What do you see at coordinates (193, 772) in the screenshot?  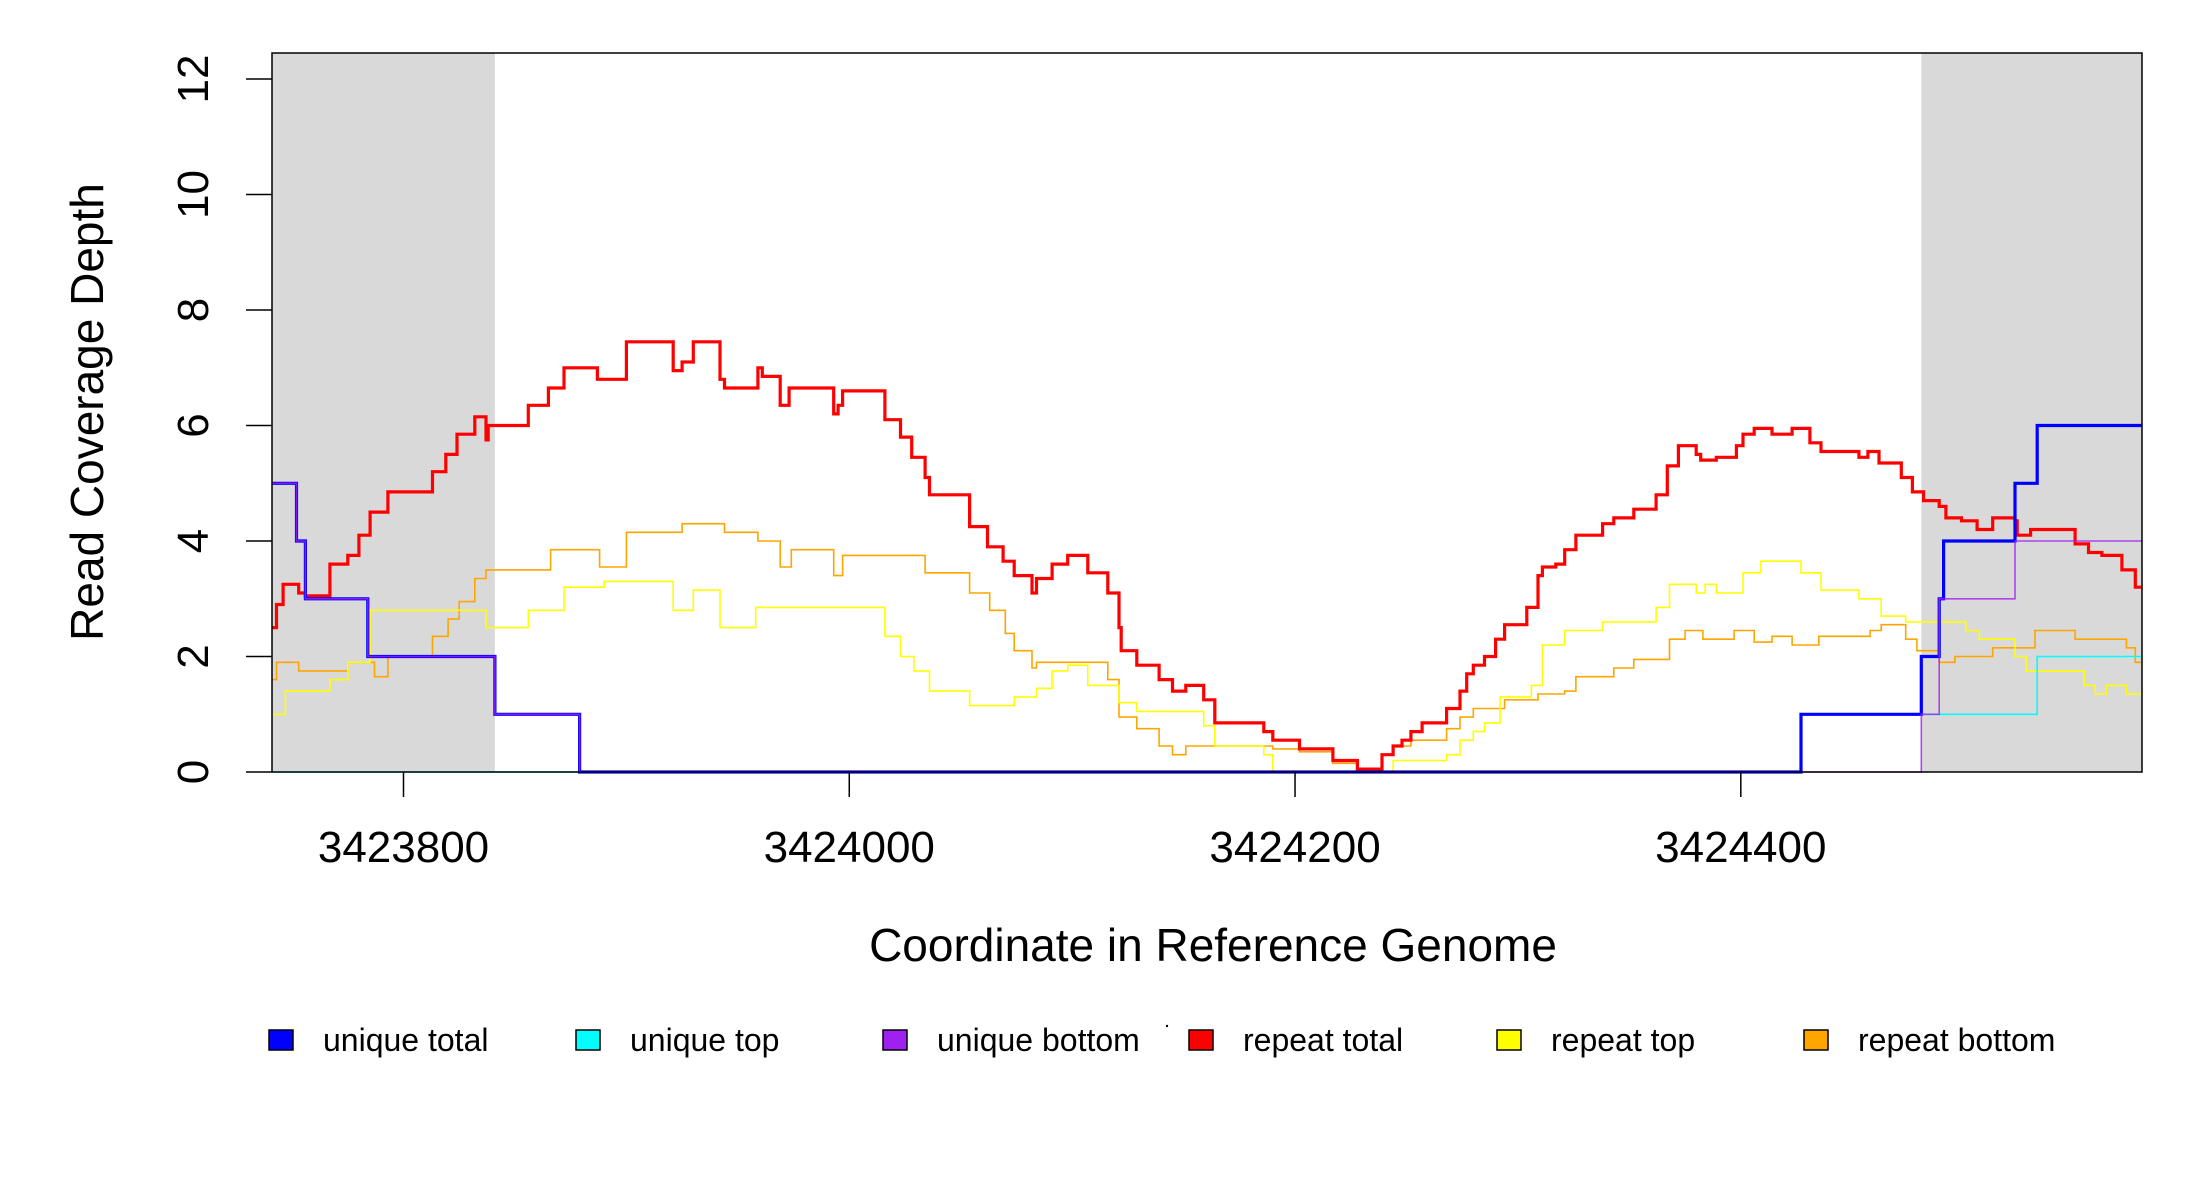 I see `y-tick-label: 0` at bounding box center [193, 772].